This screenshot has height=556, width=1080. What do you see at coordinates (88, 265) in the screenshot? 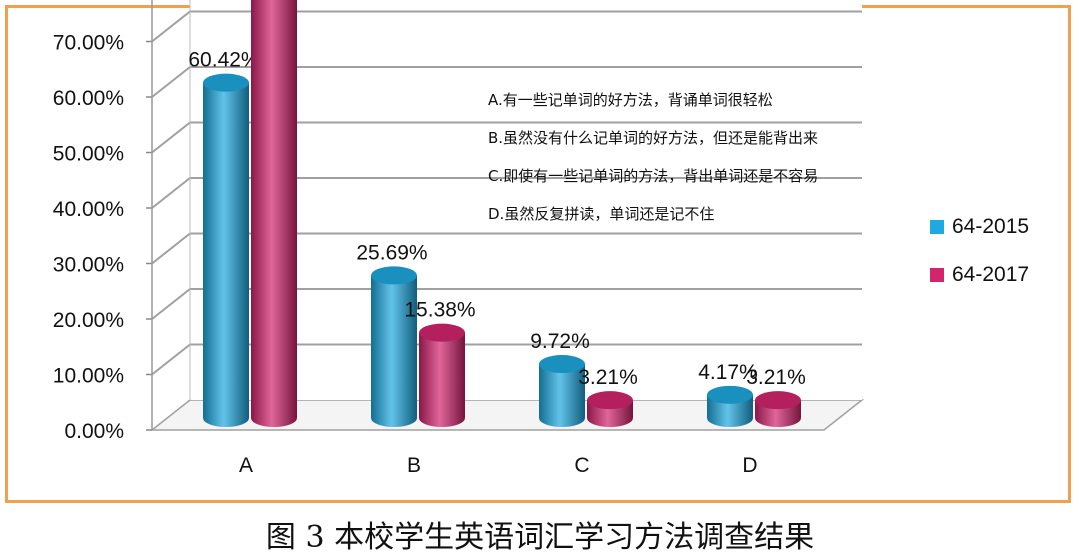
I see `y-tick-label: 30.00%` at bounding box center [88, 265].